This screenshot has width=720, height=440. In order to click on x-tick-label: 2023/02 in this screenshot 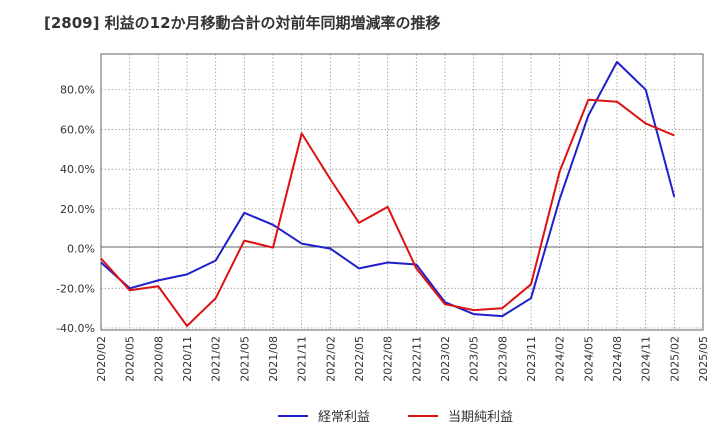, I will do `click(445, 359)`.